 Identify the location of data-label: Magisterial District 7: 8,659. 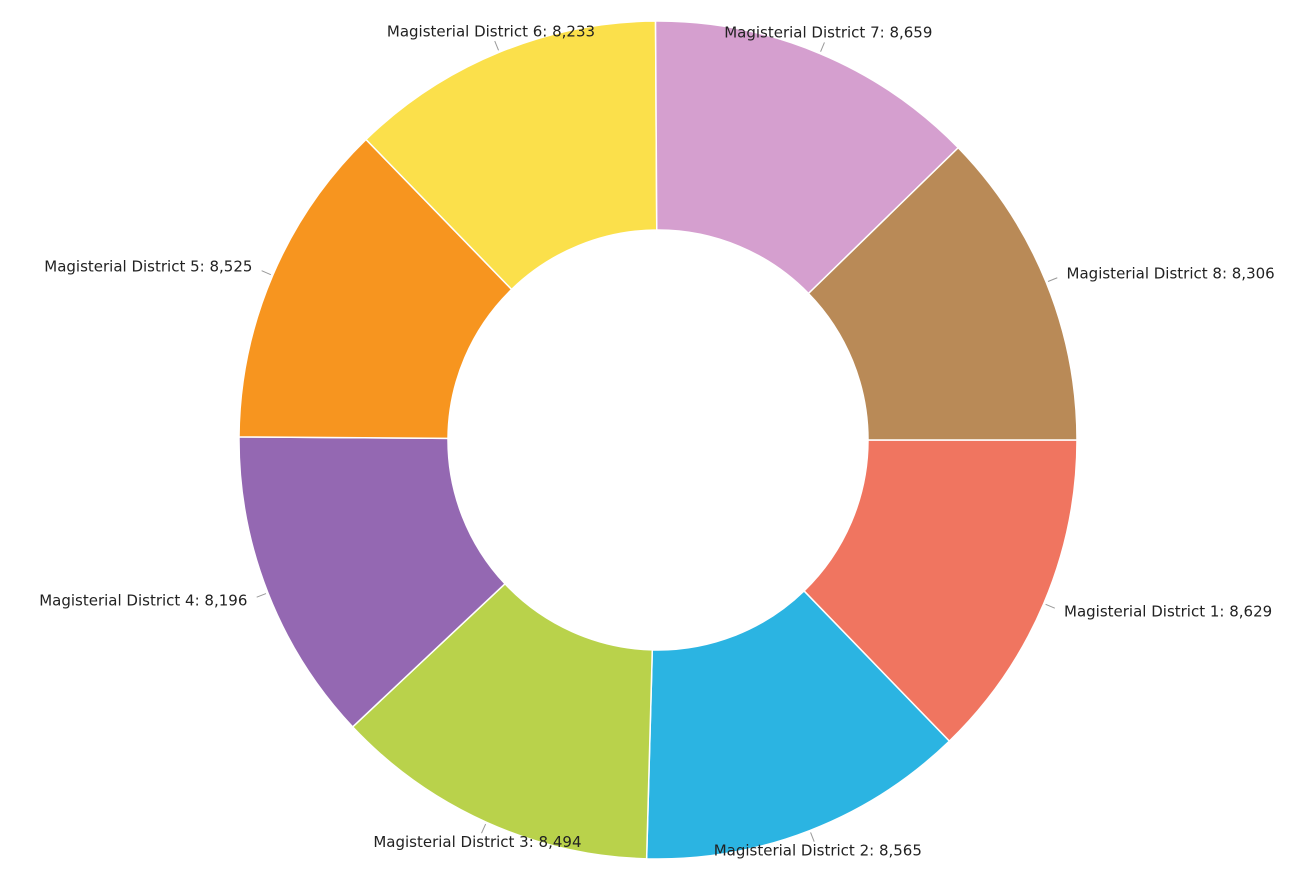
(828, 33).